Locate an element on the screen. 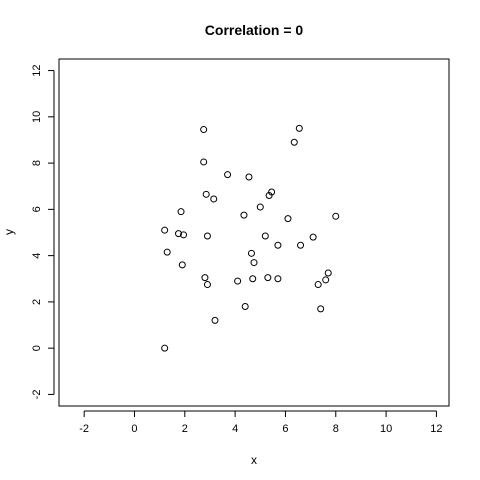 The height and width of the screenshot is (480, 480). y-tick-label: -2 is located at coordinates (37, 395).